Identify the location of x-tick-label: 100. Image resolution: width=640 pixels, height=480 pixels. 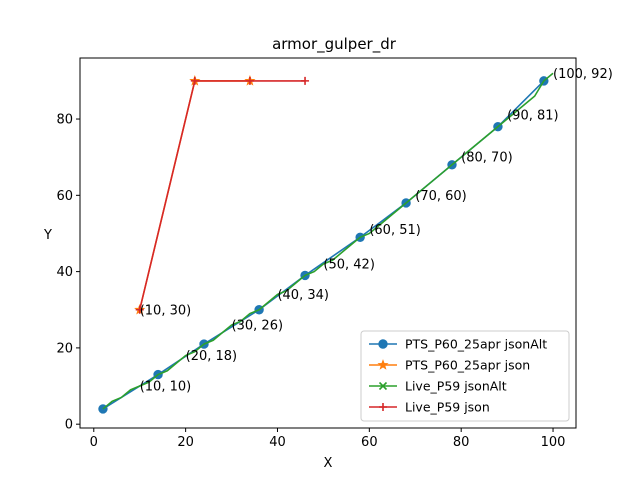
(553, 442).